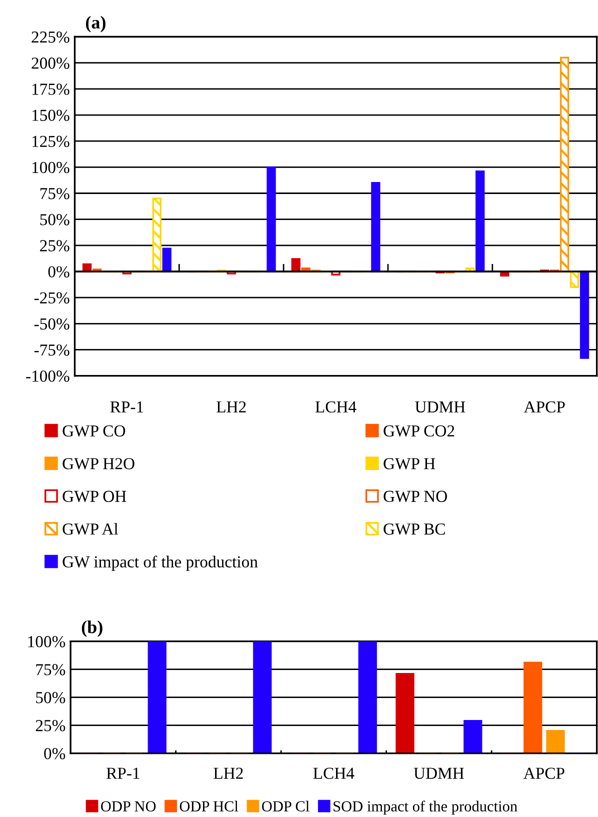  I want to click on legend-label: GWP BC, so click(414, 529).